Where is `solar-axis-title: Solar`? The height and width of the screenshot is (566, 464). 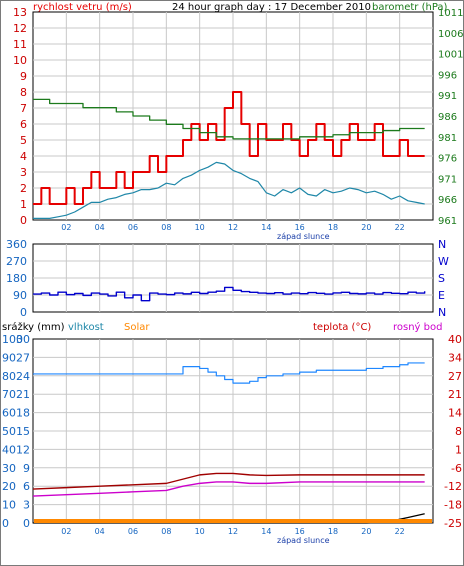 solar-axis-title: Solar is located at coordinates (137, 327).